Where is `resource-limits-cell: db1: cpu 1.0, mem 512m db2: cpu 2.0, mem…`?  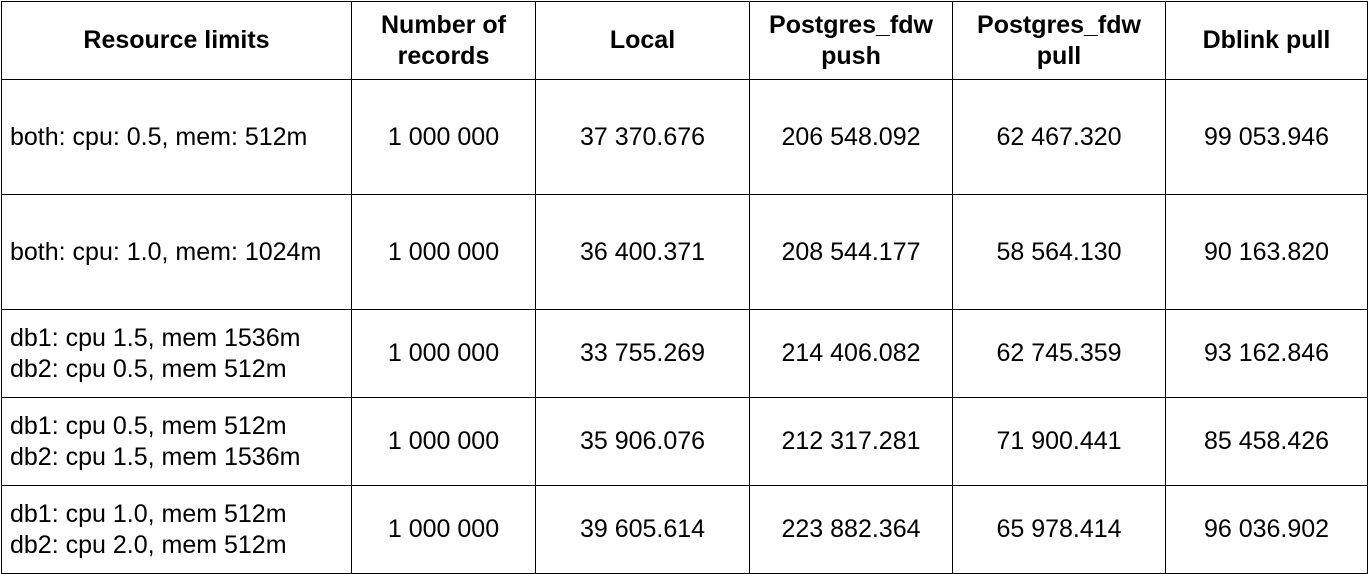
resource-limits-cell: db1: cpu 1.0, mem 512m db2: cpu 2.0, mem… is located at coordinates (176, 529).